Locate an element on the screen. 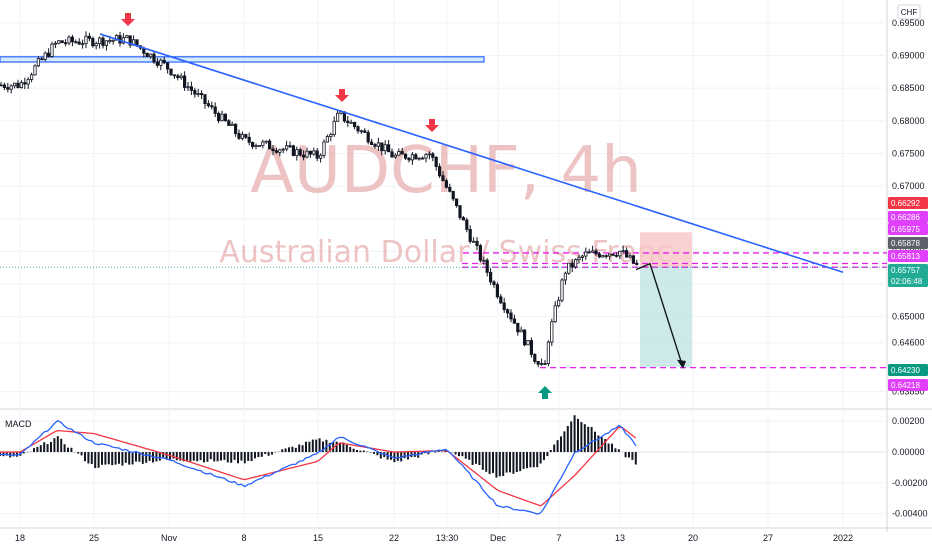 The image size is (932, 550). watermark-title: AUDCHF, 4h is located at coordinates (446, 171).